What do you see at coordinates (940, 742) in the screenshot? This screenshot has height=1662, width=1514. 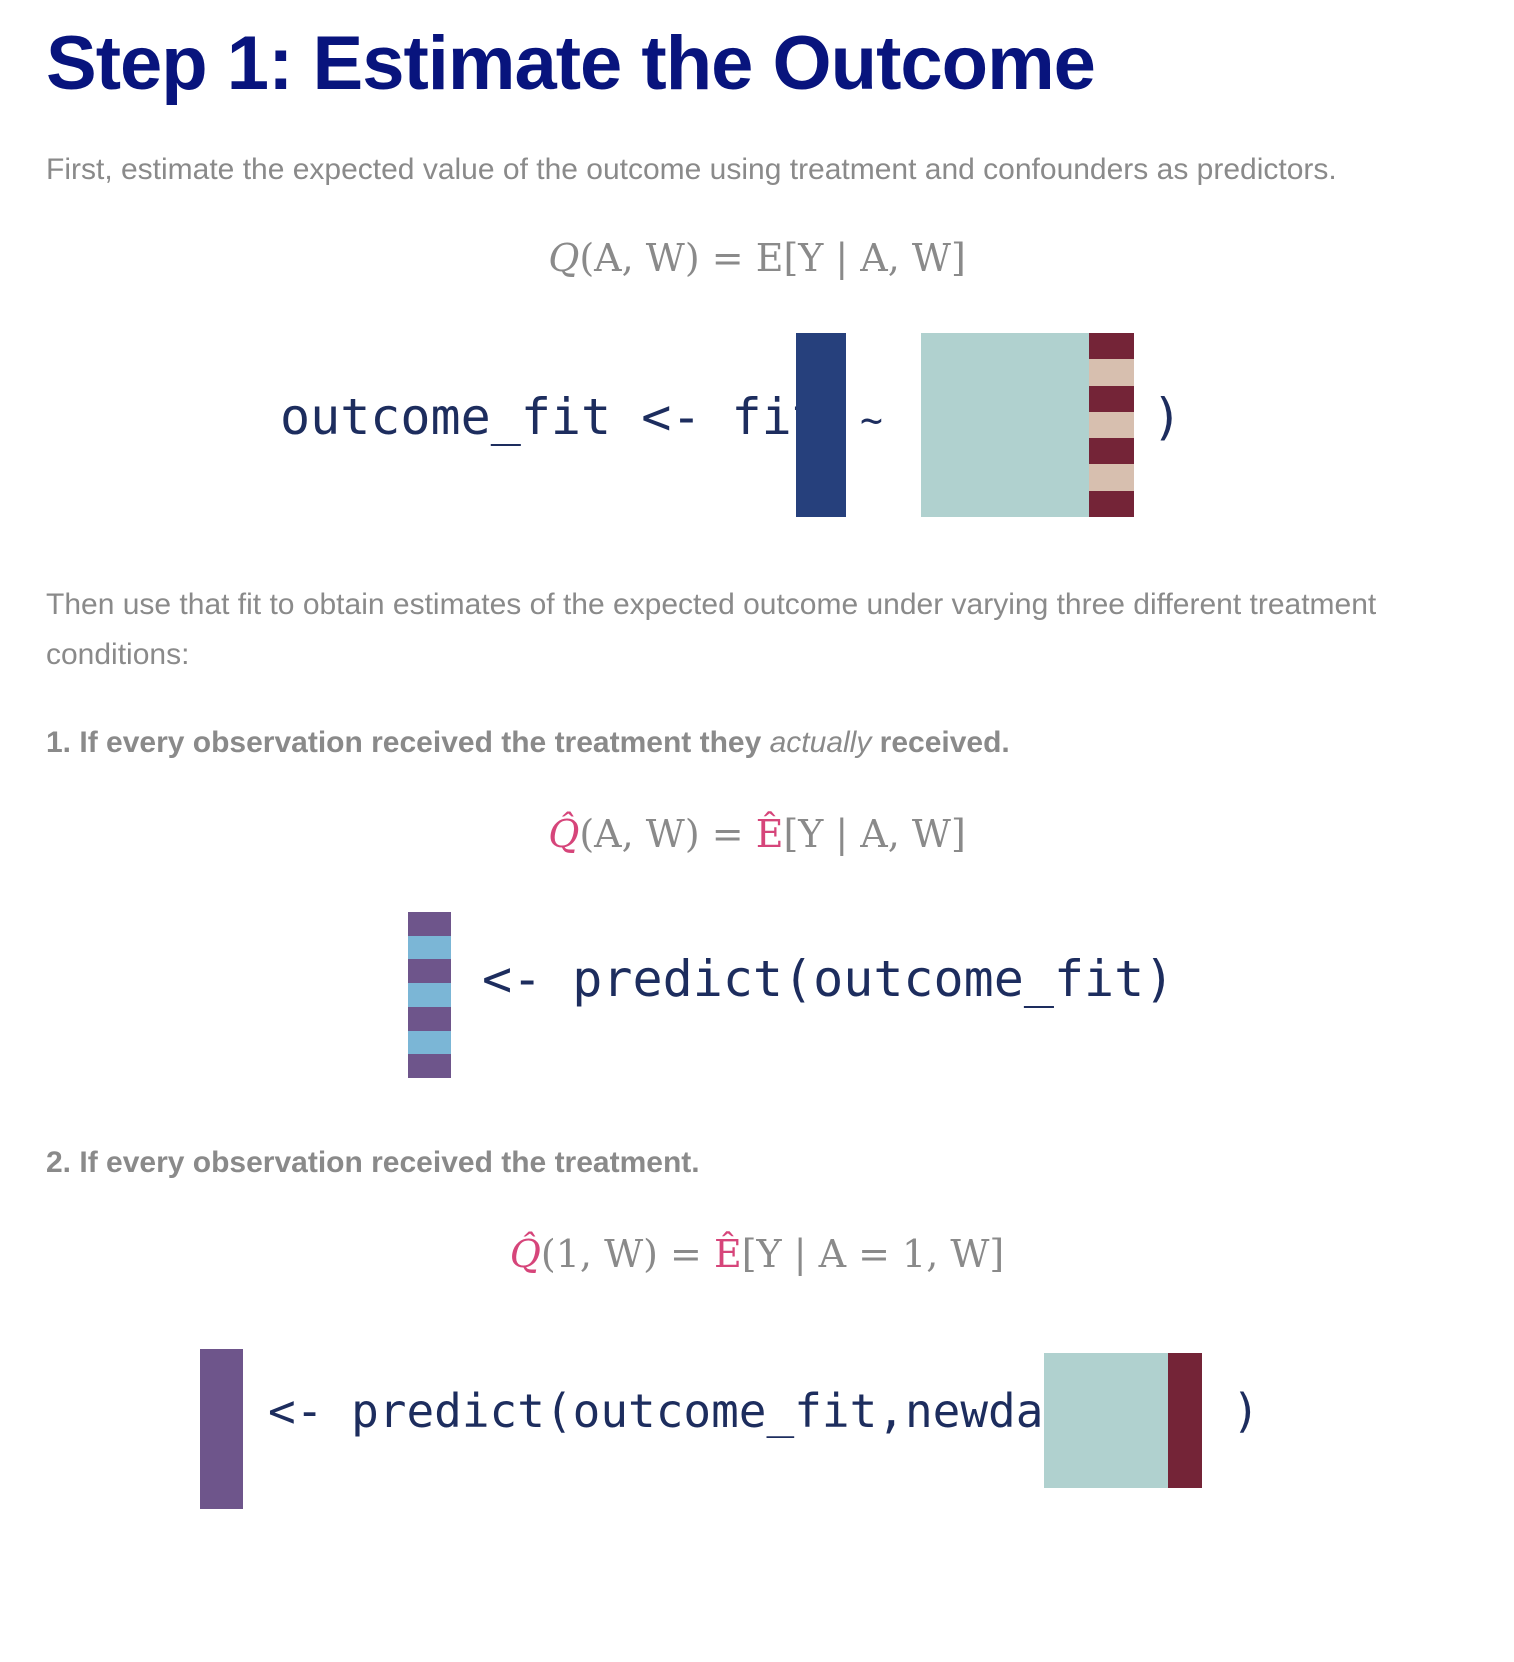 I see `item1-after: received.` at bounding box center [940, 742].